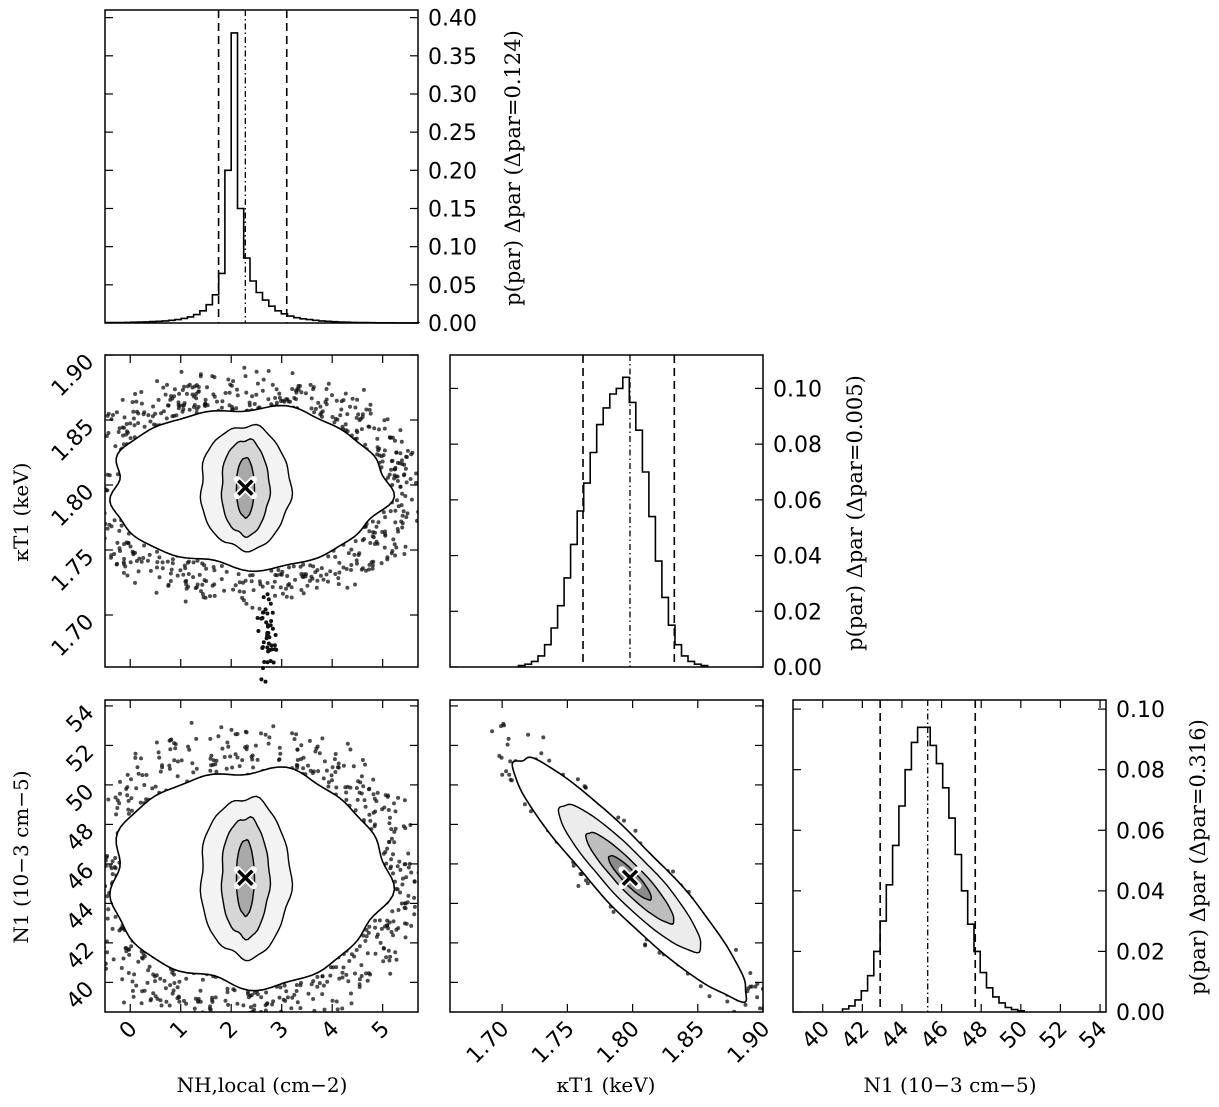 The width and height of the screenshot is (1219, 1107). Describe the element at coordinates (381, 1031) in the screenshot. I see `s-n-nh-xtick-label: 5` at that location.